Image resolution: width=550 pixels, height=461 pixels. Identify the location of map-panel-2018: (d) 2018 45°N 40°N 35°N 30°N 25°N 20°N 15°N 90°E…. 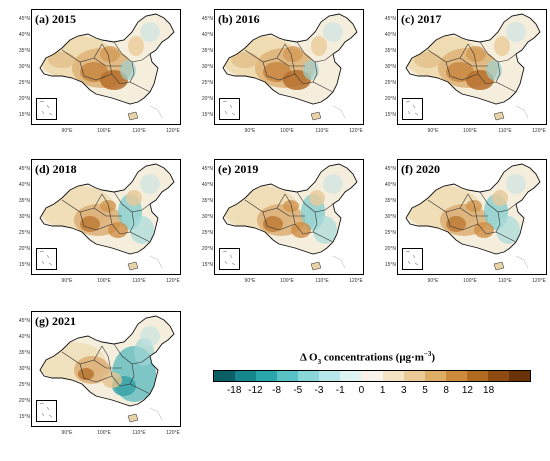
(98, 220).